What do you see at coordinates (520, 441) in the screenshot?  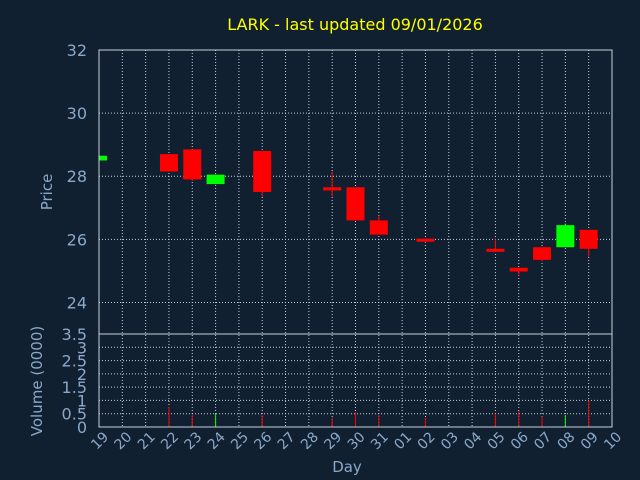 I see `x-tick-label: 06` at bounding box center [520, 441].